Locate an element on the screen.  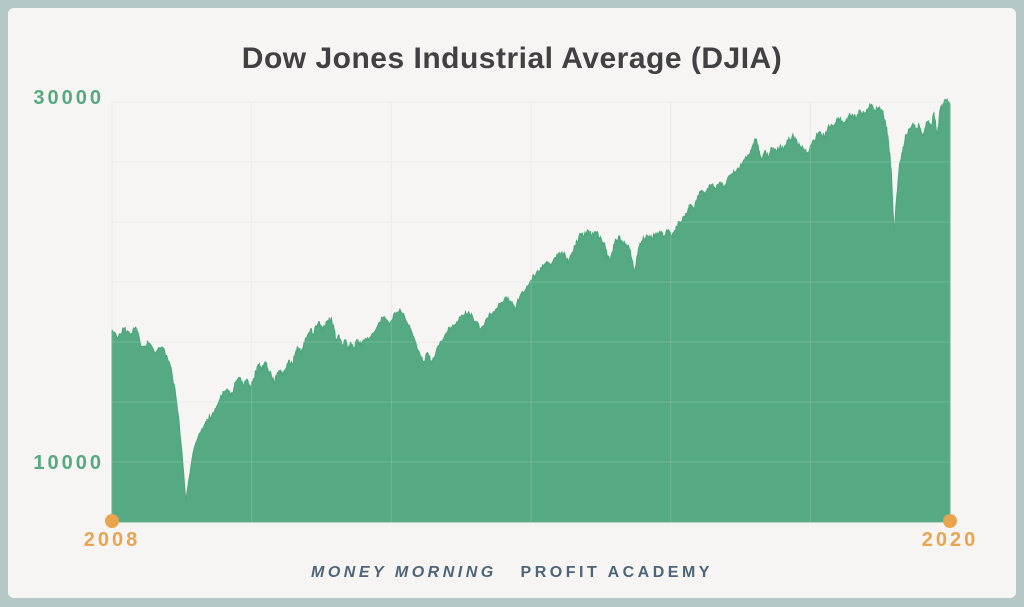
footer-brand-suffix: PROFIT ACADEMY is located at coordinates (616, 572).